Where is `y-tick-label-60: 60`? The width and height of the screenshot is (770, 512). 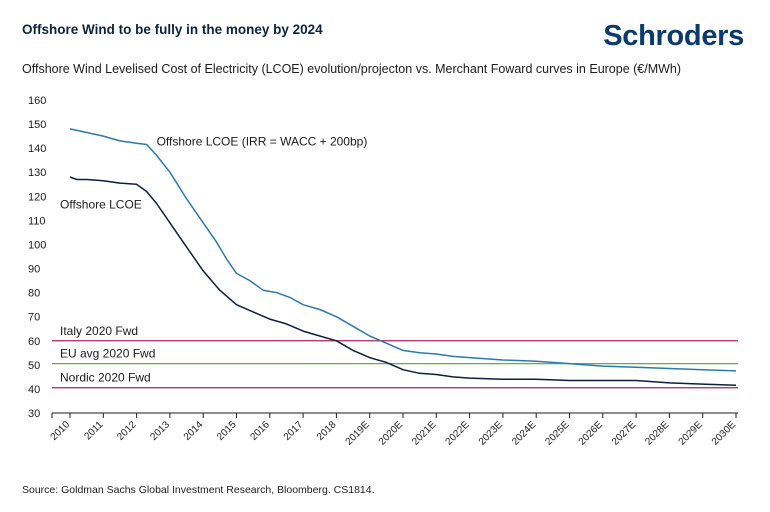 y-tick-label-60: 60 is located at coordinates (34, 342).